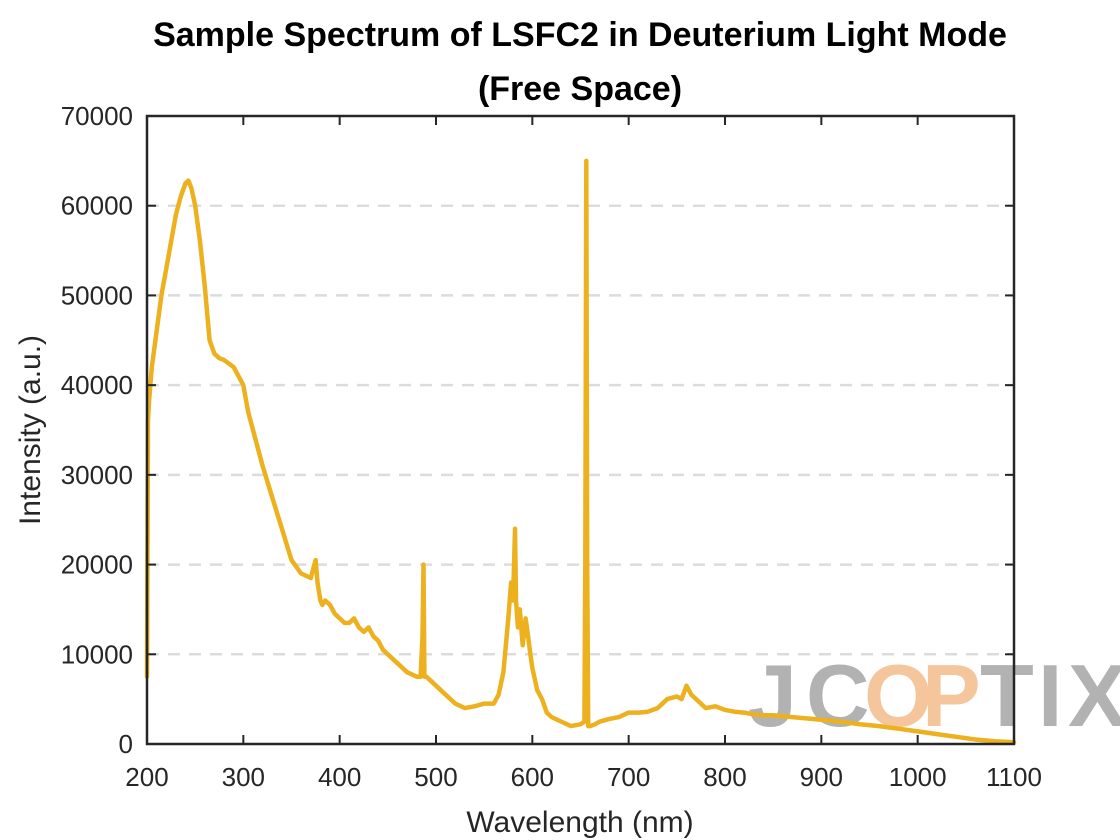 This screenshot has width=1120, height=840. Describe the element at coordinates (1050, 695) in the screenshot. I see `watermark-letter: I` at that location.